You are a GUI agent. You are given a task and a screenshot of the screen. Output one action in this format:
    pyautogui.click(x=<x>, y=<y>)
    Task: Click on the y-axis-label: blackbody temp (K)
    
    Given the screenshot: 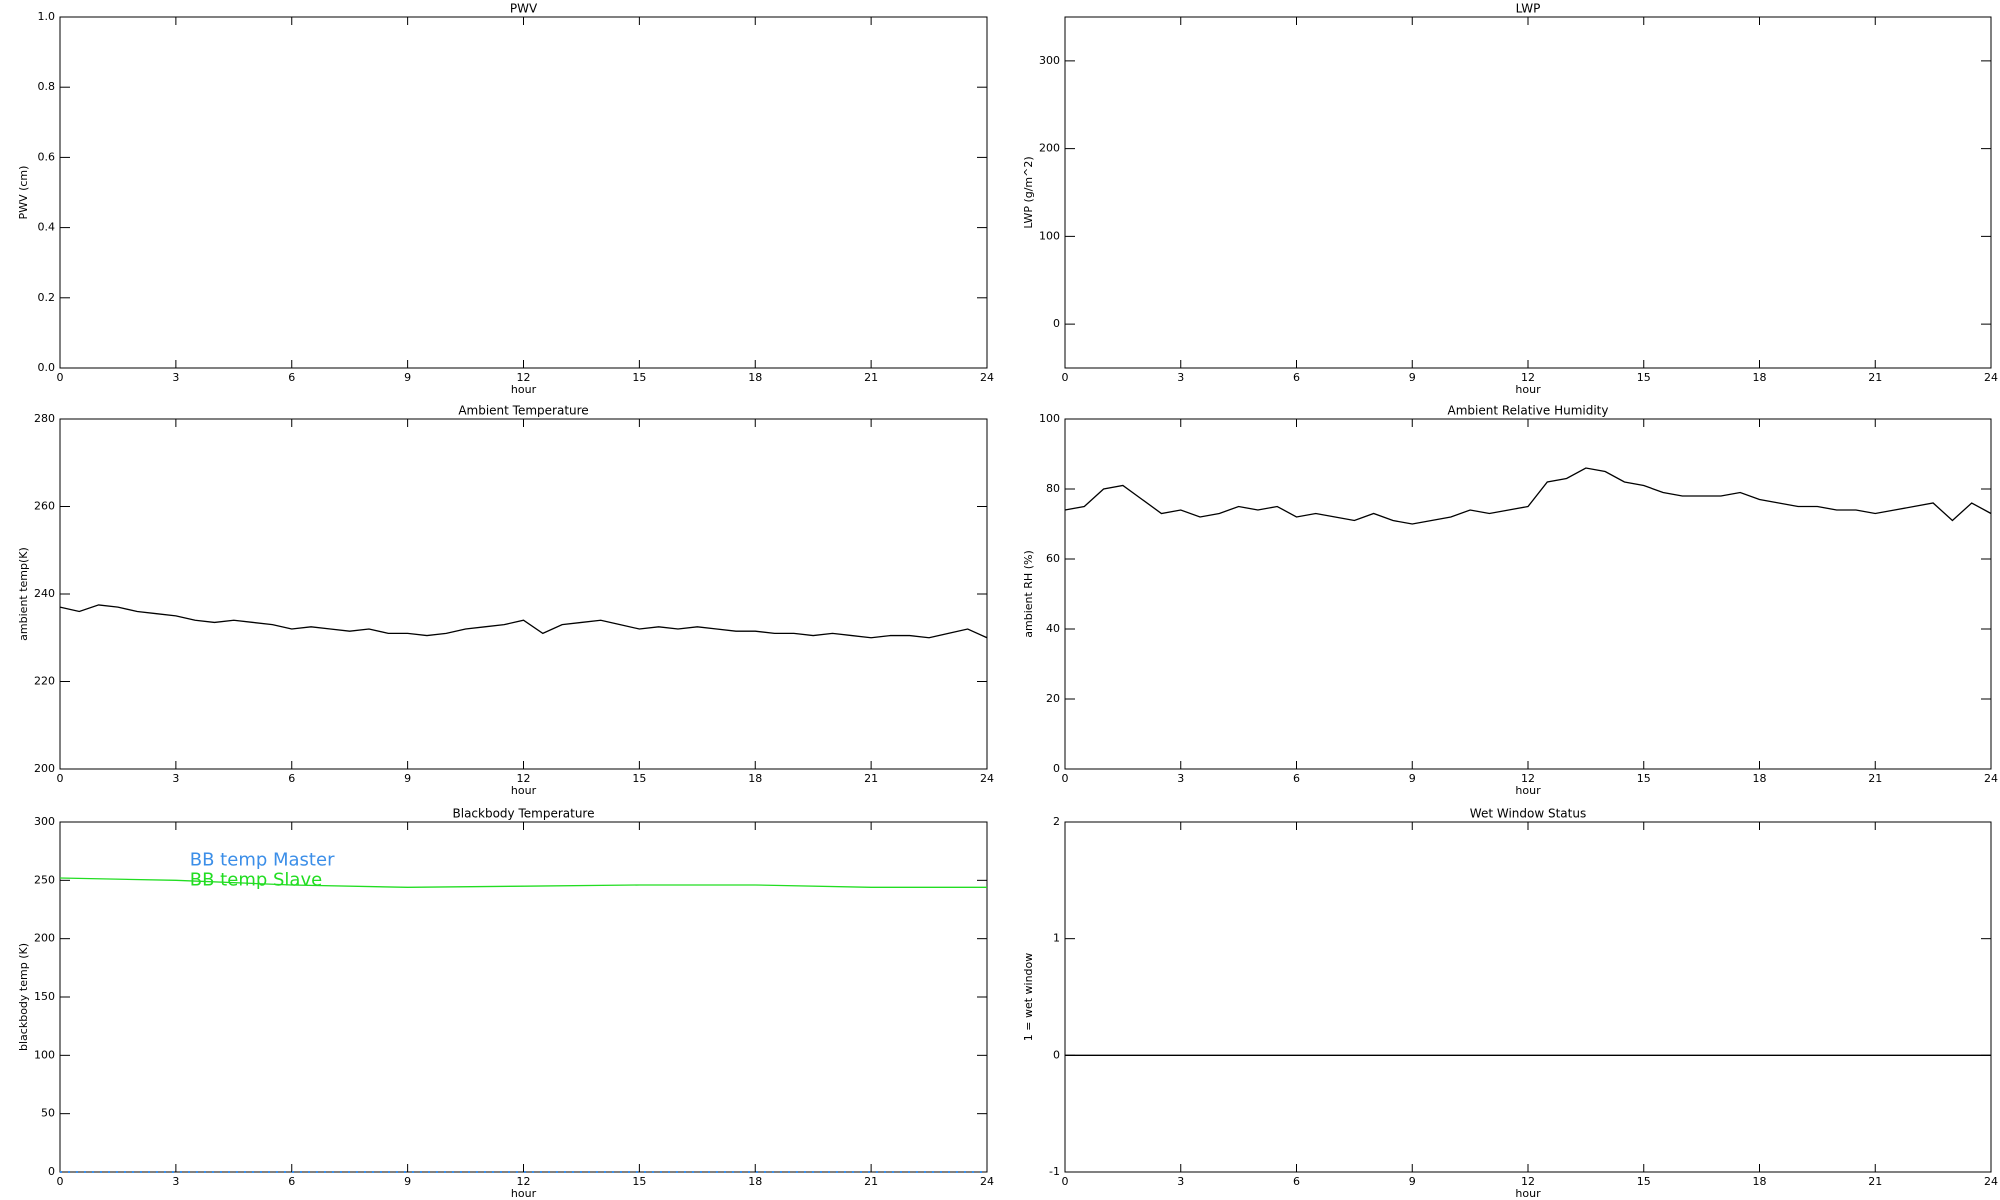 What is the action you would take?
    pyautogui.click(x=23, y=997)
    